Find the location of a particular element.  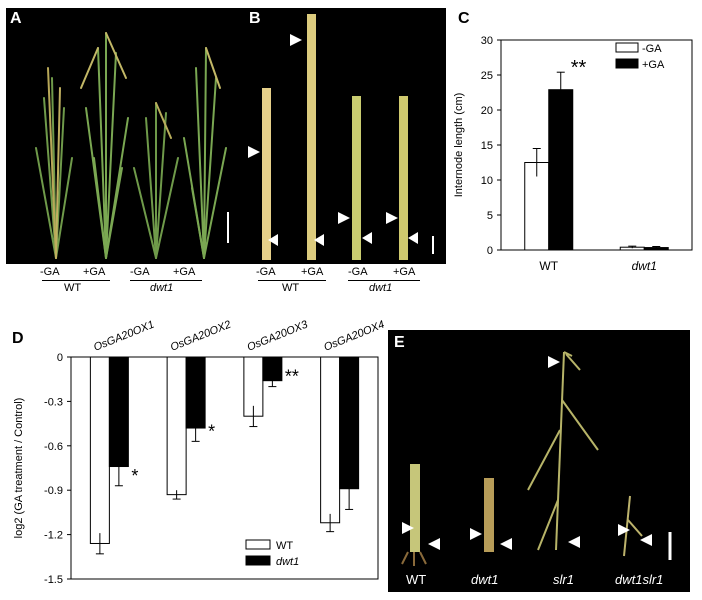

treatment-label-b-2: +GA is located at coordinates (312, 272).